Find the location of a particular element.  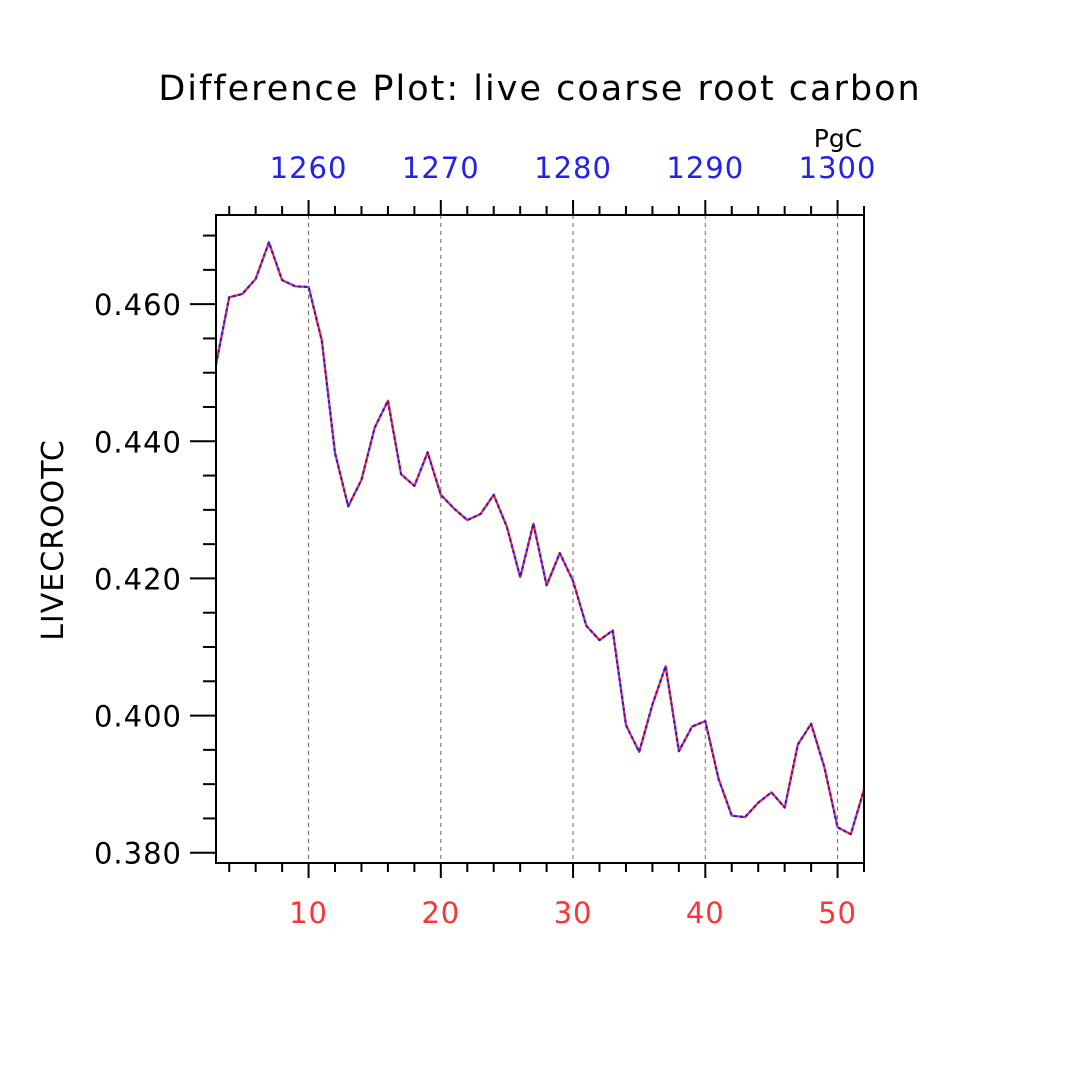

y-tick-label: 0.380 is located at coordinates (138, 854).